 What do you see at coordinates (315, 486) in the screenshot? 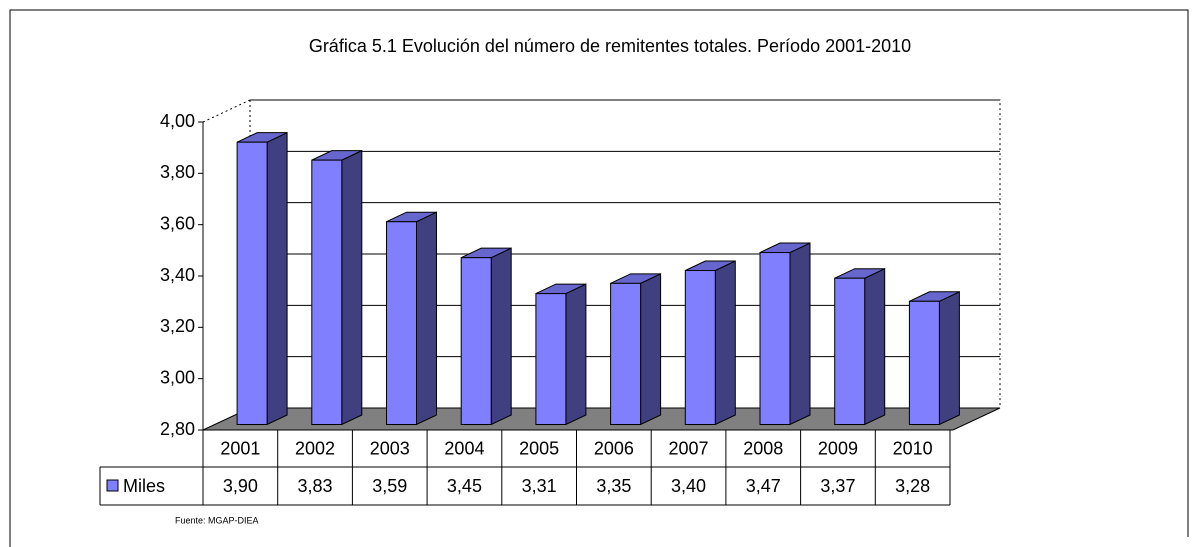
I see `value-label: 3,83` at bounding box center [315, 486].